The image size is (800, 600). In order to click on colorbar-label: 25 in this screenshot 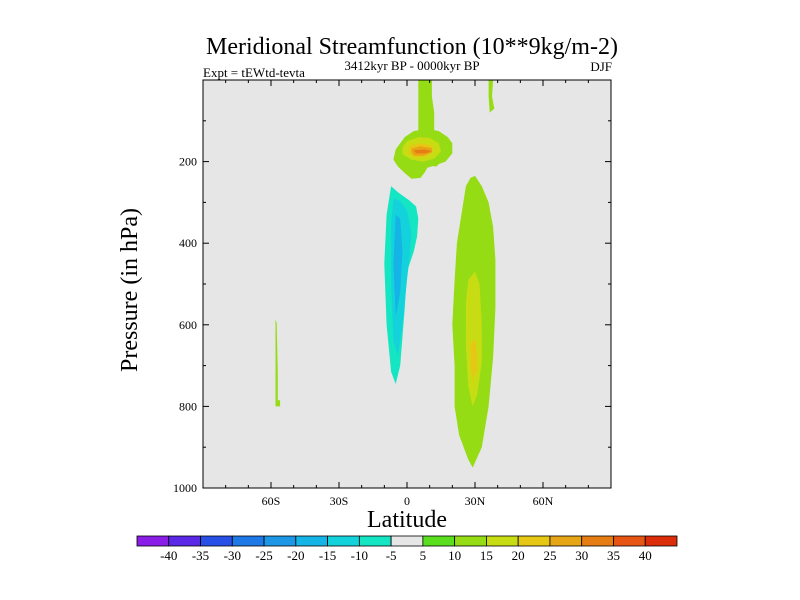, I will do `click(549, 555)`.